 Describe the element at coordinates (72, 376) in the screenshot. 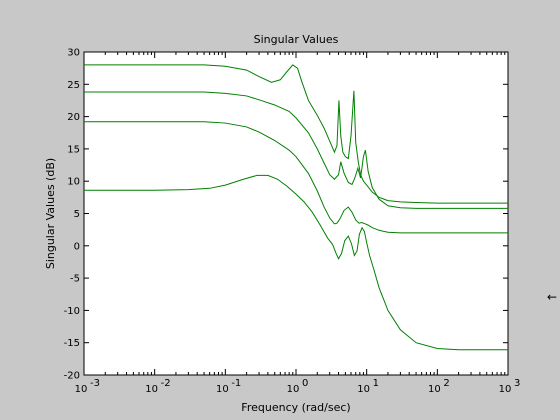

I see `y-tick-label: -20` at that location.